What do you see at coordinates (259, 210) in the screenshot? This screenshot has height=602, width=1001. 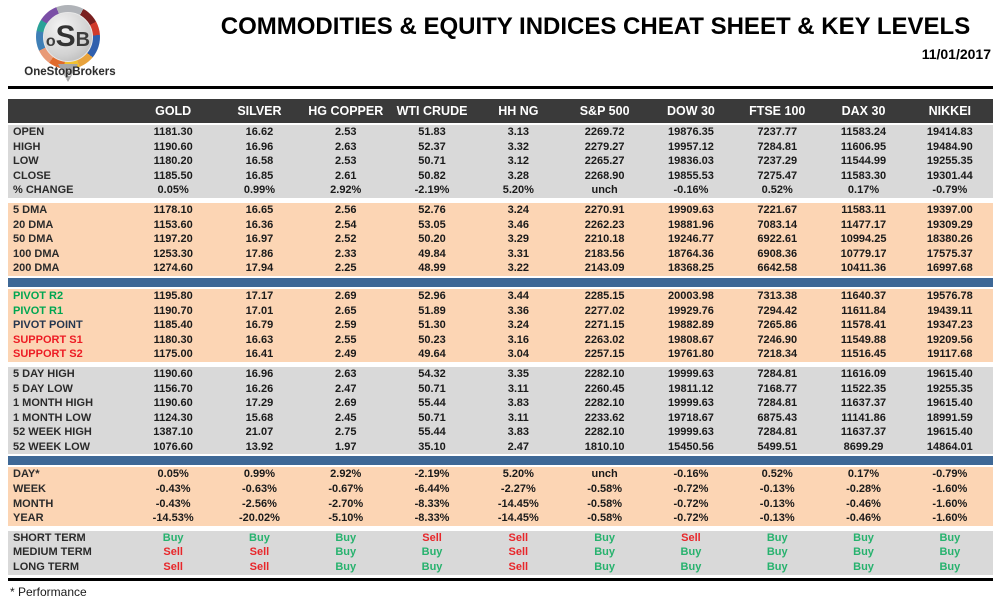 I see `cell: 16.65` at bounding box center [259, 210].